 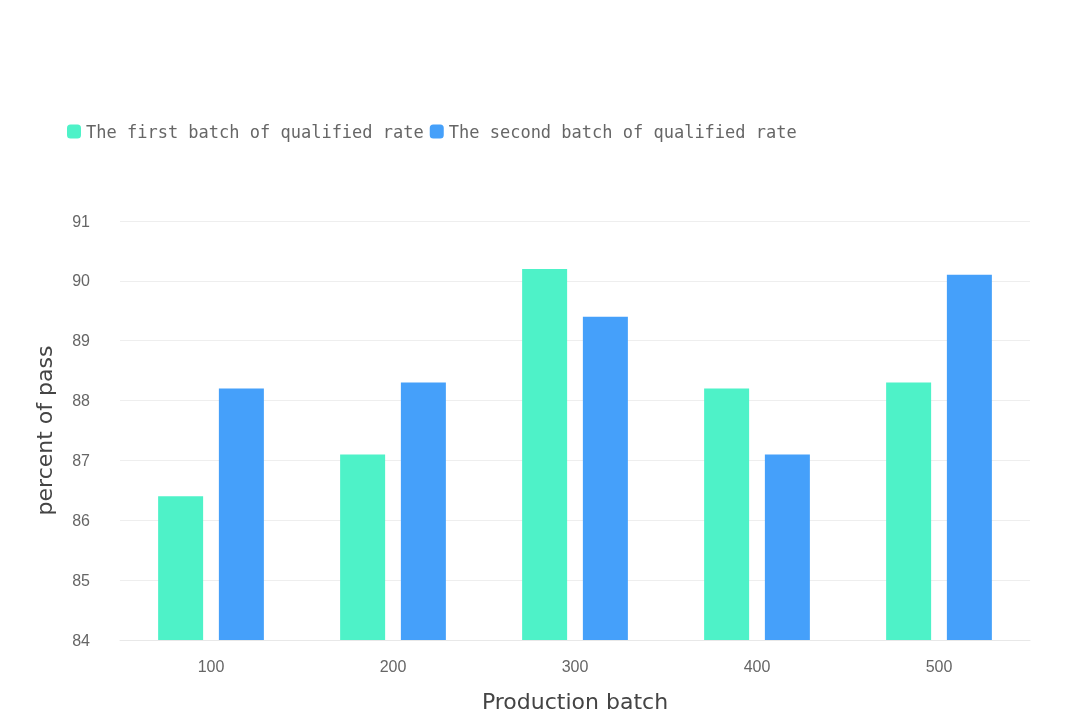 I want to click on legend-label: The second batch of qualified rate, so click(x=622, y=131).